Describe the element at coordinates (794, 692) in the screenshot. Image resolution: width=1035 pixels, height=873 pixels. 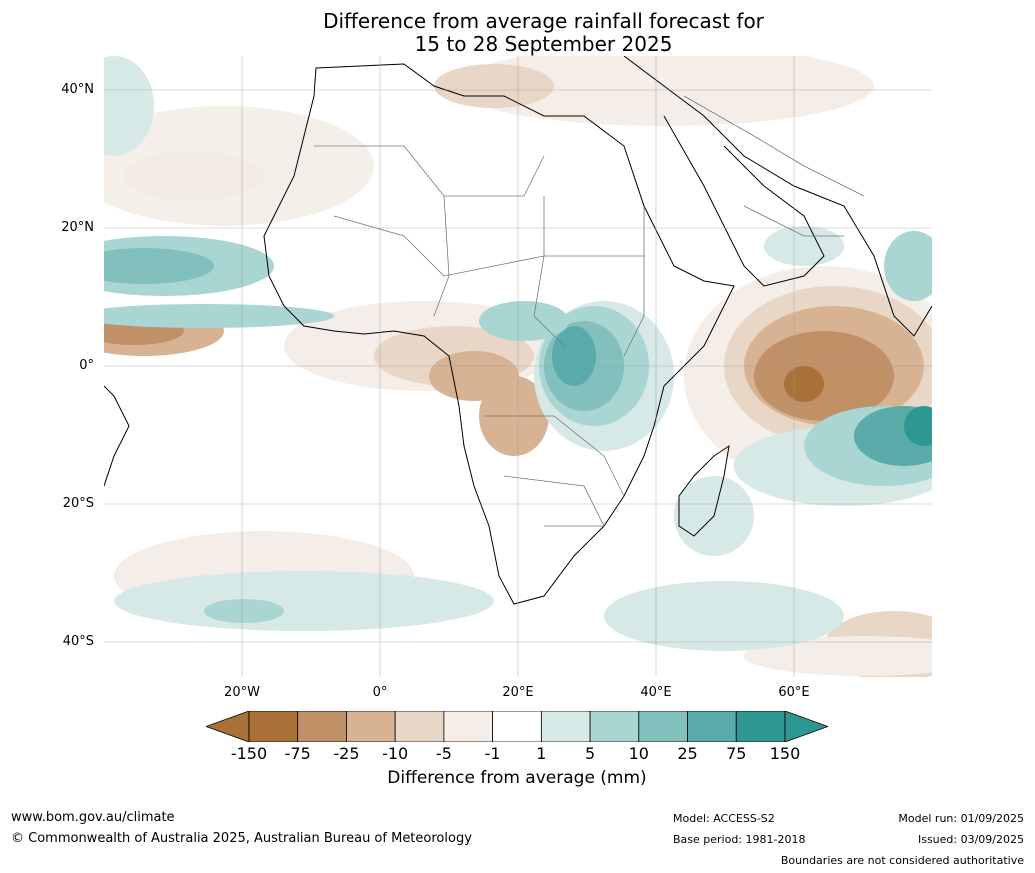
I see `lon-label-60e: 60°E` at that location.